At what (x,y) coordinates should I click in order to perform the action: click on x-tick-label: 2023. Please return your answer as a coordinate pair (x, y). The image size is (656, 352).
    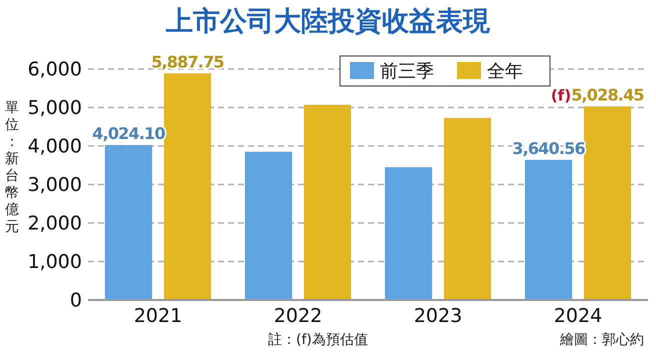
    Looking at the image, I should click on (438, 316).